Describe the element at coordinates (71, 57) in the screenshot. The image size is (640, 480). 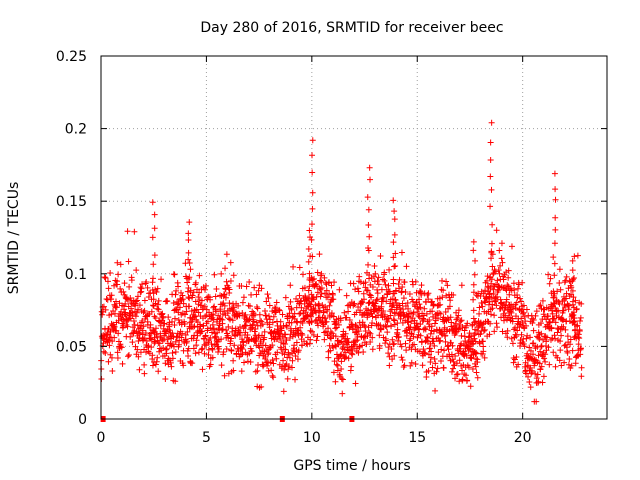
I see `y-tick-label: 0.25` at that location.